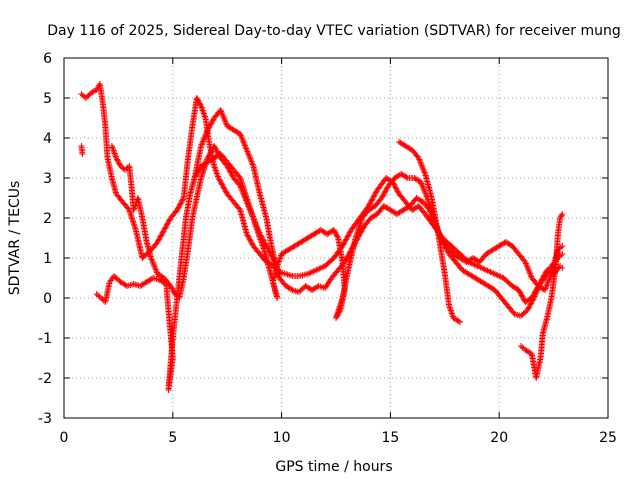 This screenshot has height=480, width=640. I want to click on x-axis-label: GPS time / hours, so click(333, 467).